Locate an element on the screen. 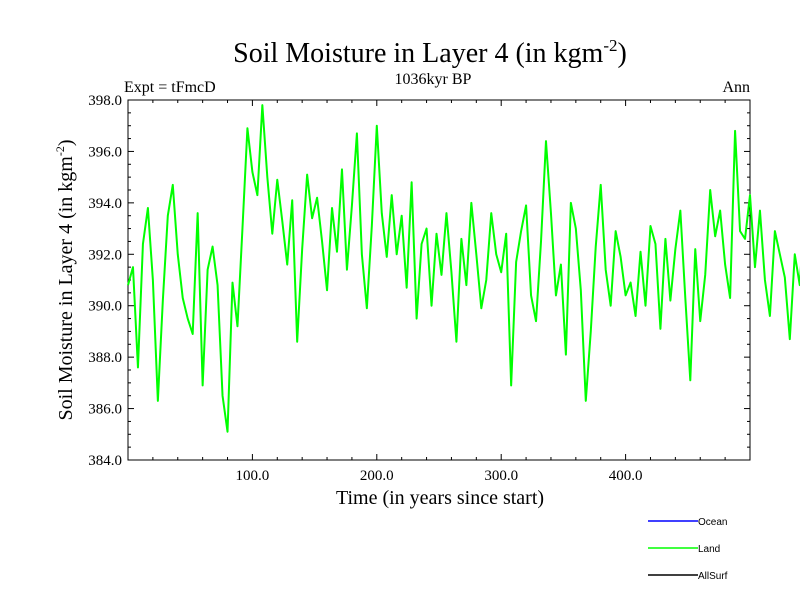 The width and height of the screenshot is (800, 600). y-axis-label-suffix: ) is located at coordinates (66, 142).